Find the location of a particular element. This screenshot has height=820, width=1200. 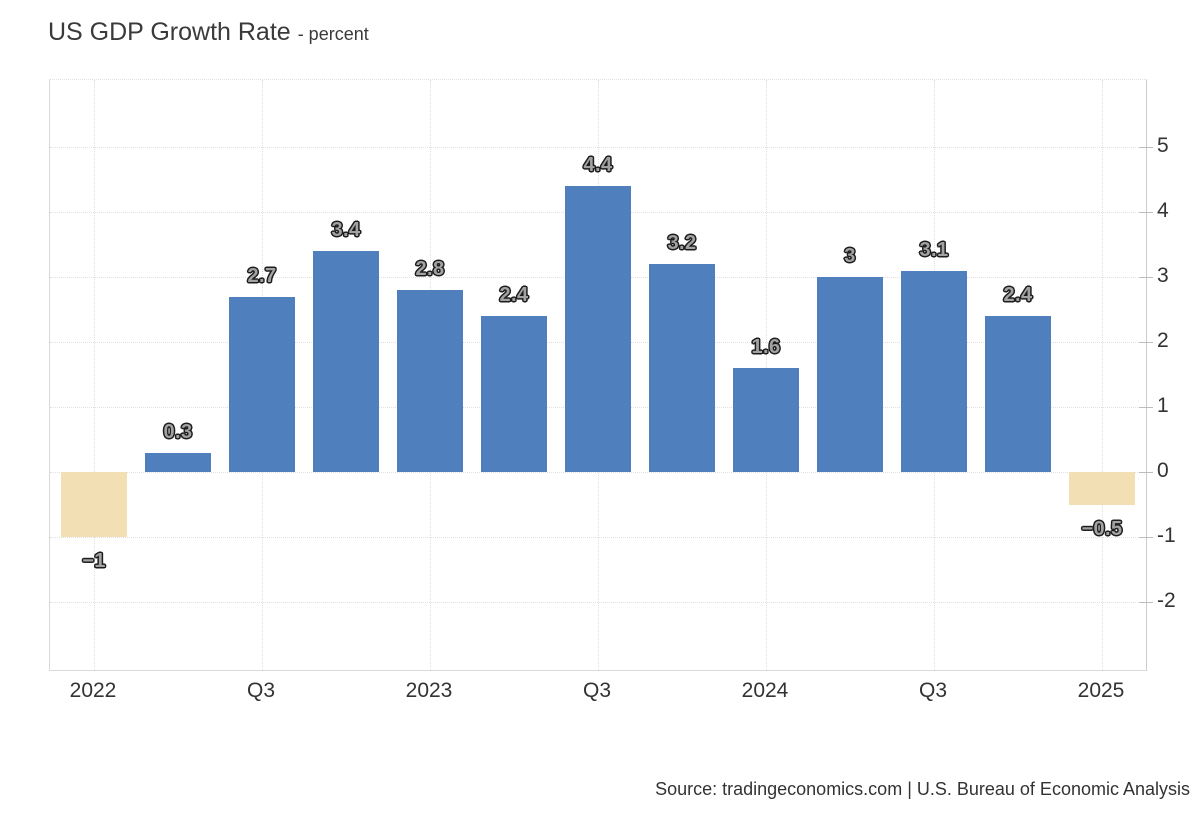

y-axis-label: -1 is located at coordinates (1166, 535).